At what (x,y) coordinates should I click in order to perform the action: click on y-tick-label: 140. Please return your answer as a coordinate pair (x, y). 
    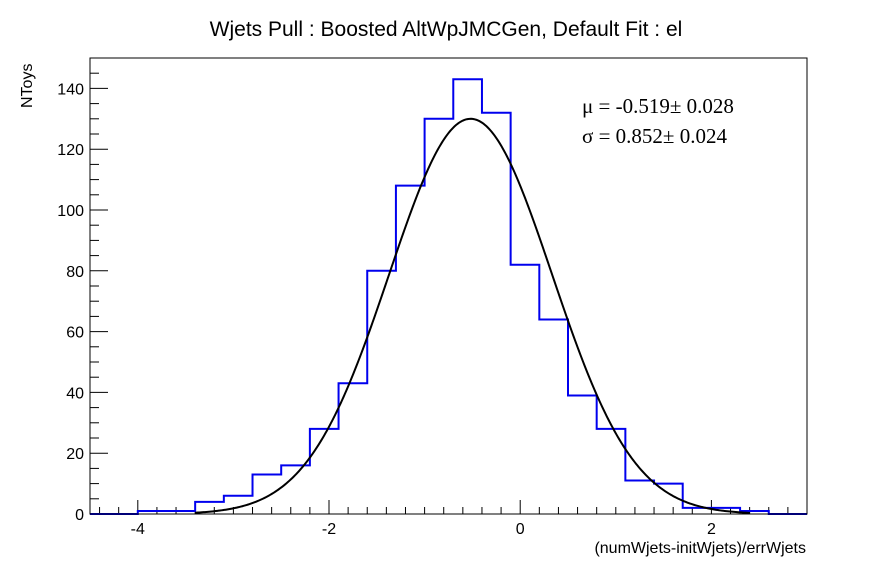
    Looking at the image, I should click on (70, 89).